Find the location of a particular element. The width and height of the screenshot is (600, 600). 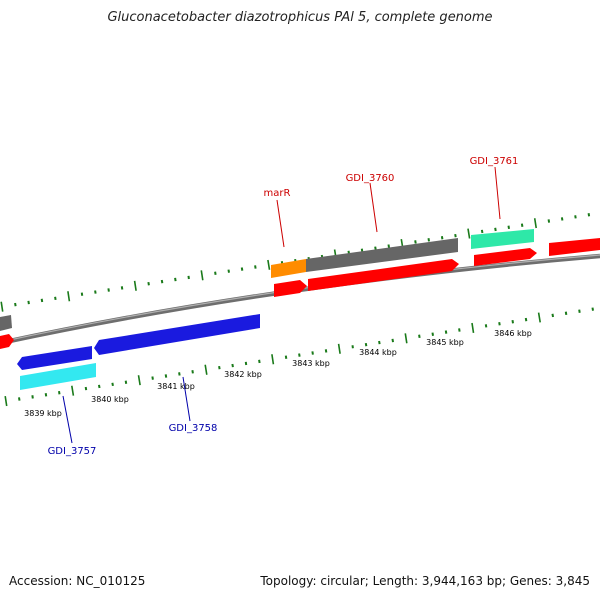

gene-label-GDI_3760: GDI_3760 is located at coordinates (370, 178).